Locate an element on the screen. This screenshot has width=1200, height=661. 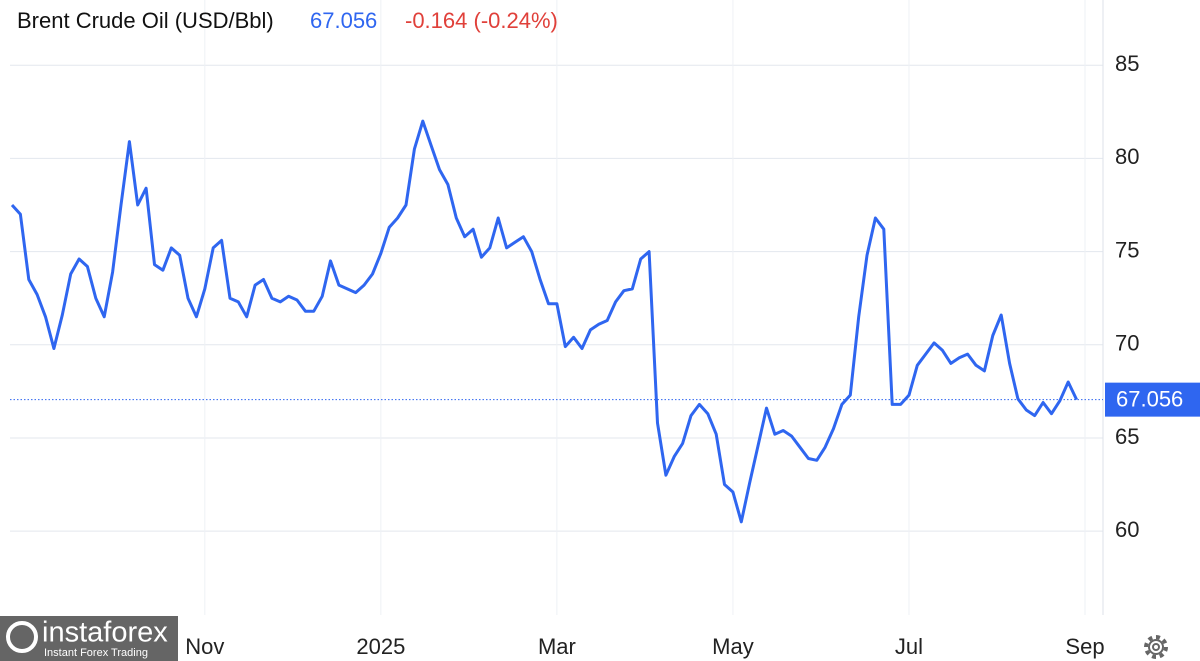
y-tick-label: 75 is located at coordinates (1127, 249).